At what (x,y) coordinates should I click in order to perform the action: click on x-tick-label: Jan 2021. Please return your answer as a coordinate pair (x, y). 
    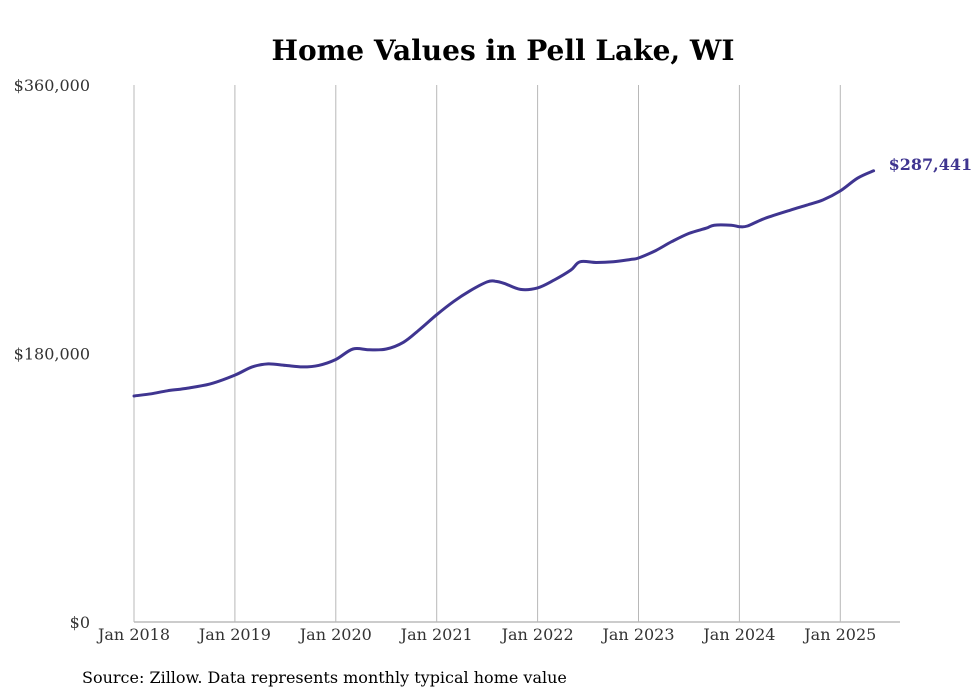
    Looking at the image, I should click on (436, 634).